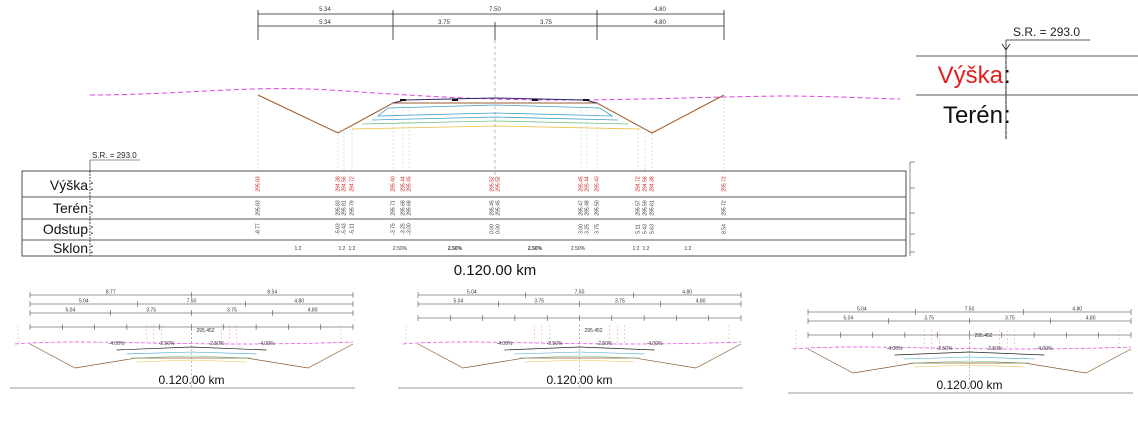  Describe the element at coordinates (724, 229) in the screenshot. I see `odstup-value: 8.54` at that location.